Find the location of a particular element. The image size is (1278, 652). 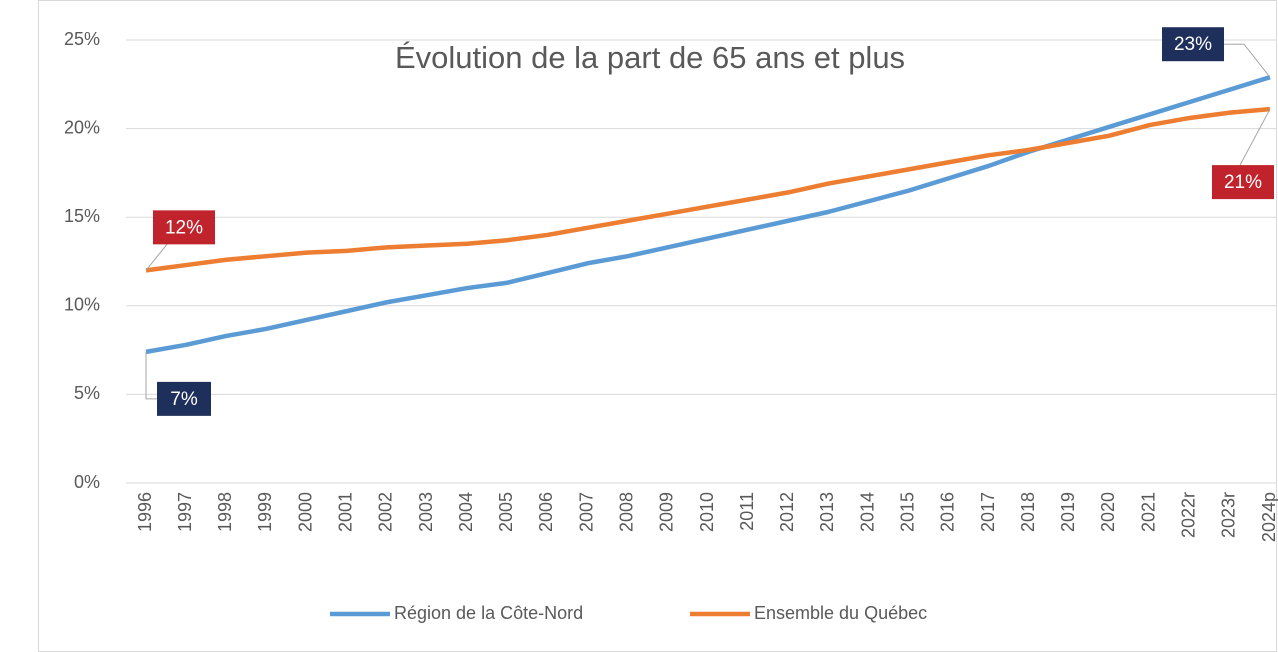

data-label: 7% is located at coordinates (184, 399).